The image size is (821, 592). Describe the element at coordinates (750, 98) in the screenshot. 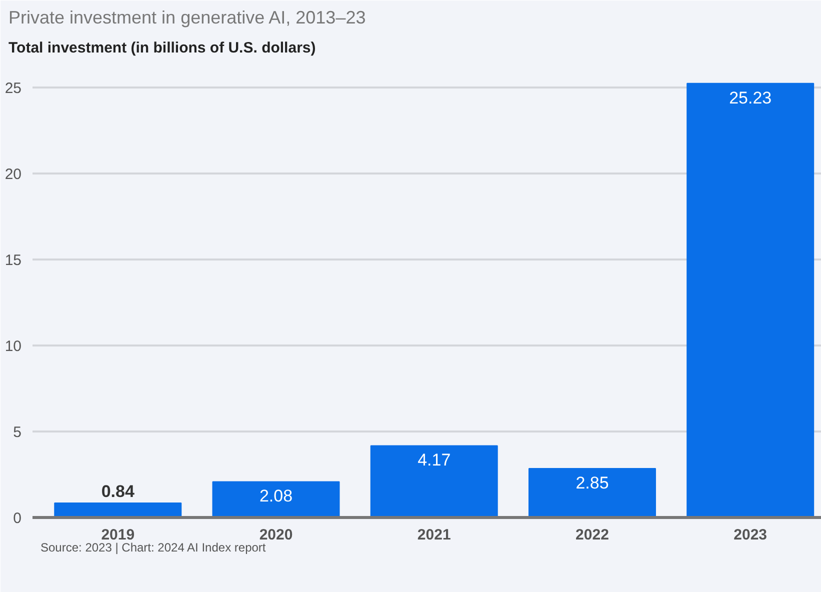

I see `data-label: 25.23` at that location.